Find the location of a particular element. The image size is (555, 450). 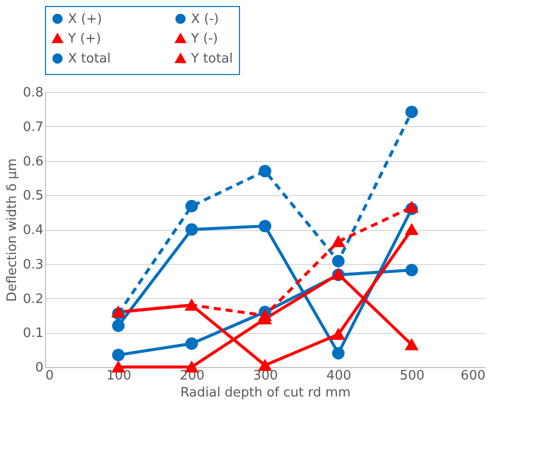

y-tick-label: 0.3 is located at coordinates (33, 264).